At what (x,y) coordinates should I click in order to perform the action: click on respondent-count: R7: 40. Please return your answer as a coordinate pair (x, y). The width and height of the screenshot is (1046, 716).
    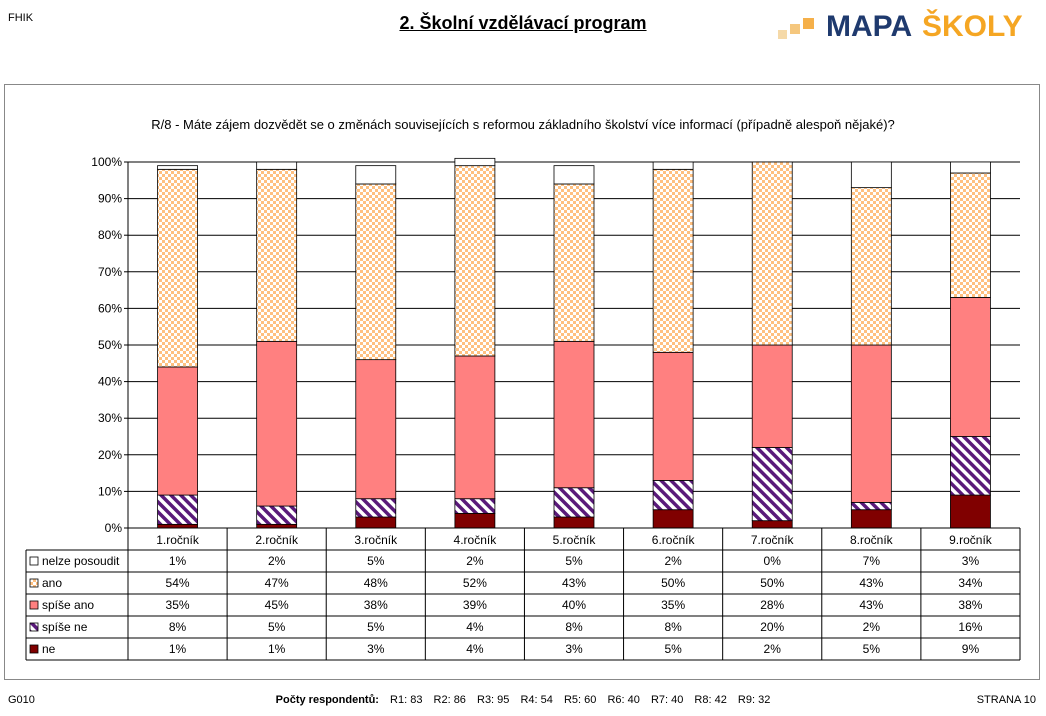
    Looking at the image, I should click on (667, 700).